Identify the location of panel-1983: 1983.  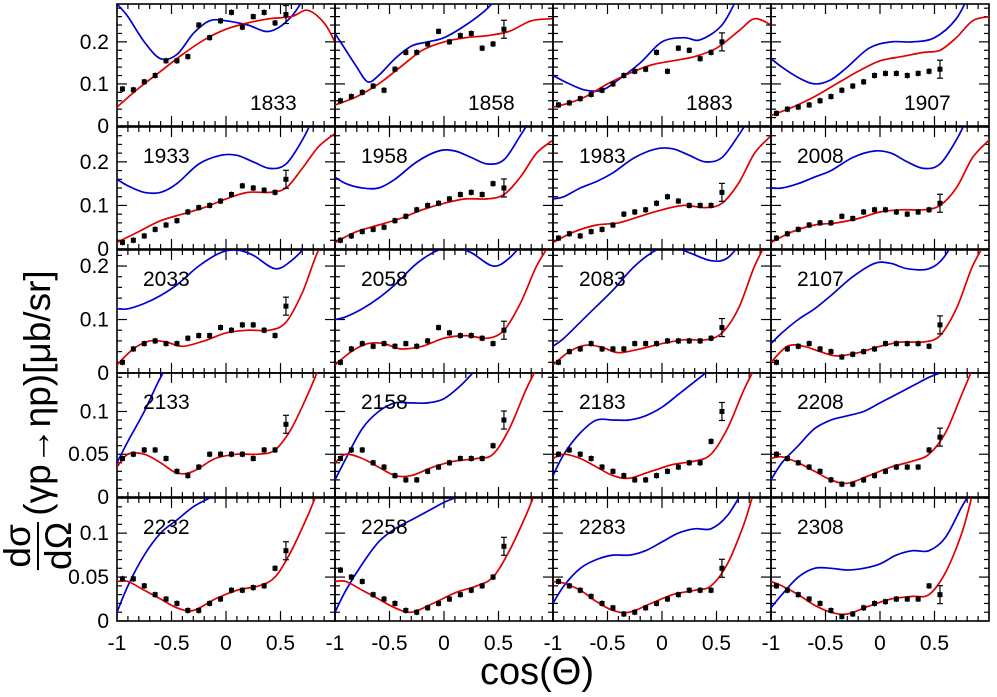
(662, 188).